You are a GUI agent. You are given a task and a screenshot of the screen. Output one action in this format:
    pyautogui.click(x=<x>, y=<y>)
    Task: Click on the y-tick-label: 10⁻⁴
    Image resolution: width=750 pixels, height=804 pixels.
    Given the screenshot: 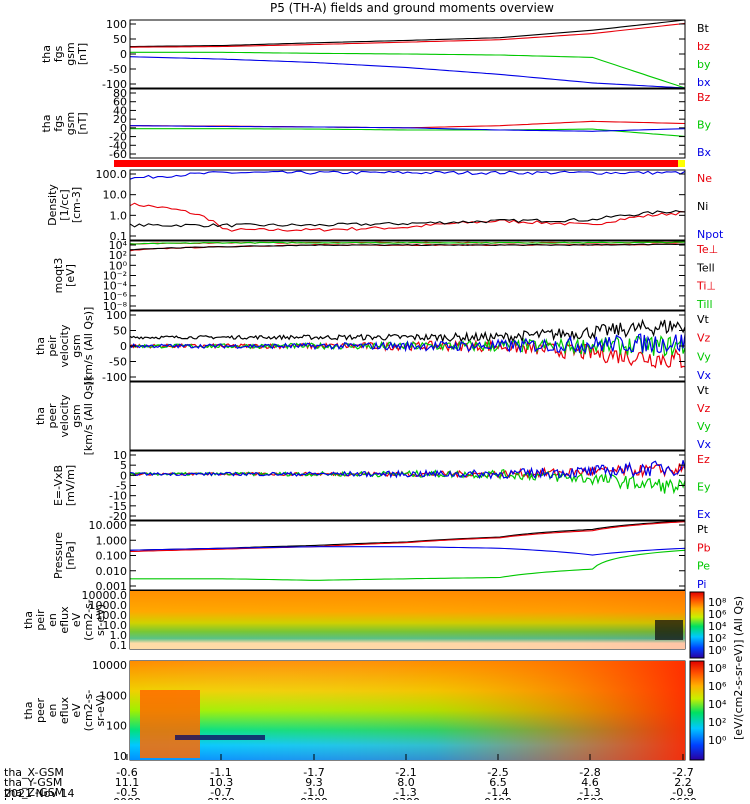 What is the action you would take?
    pyautogui.click(x=115, y=286)
    